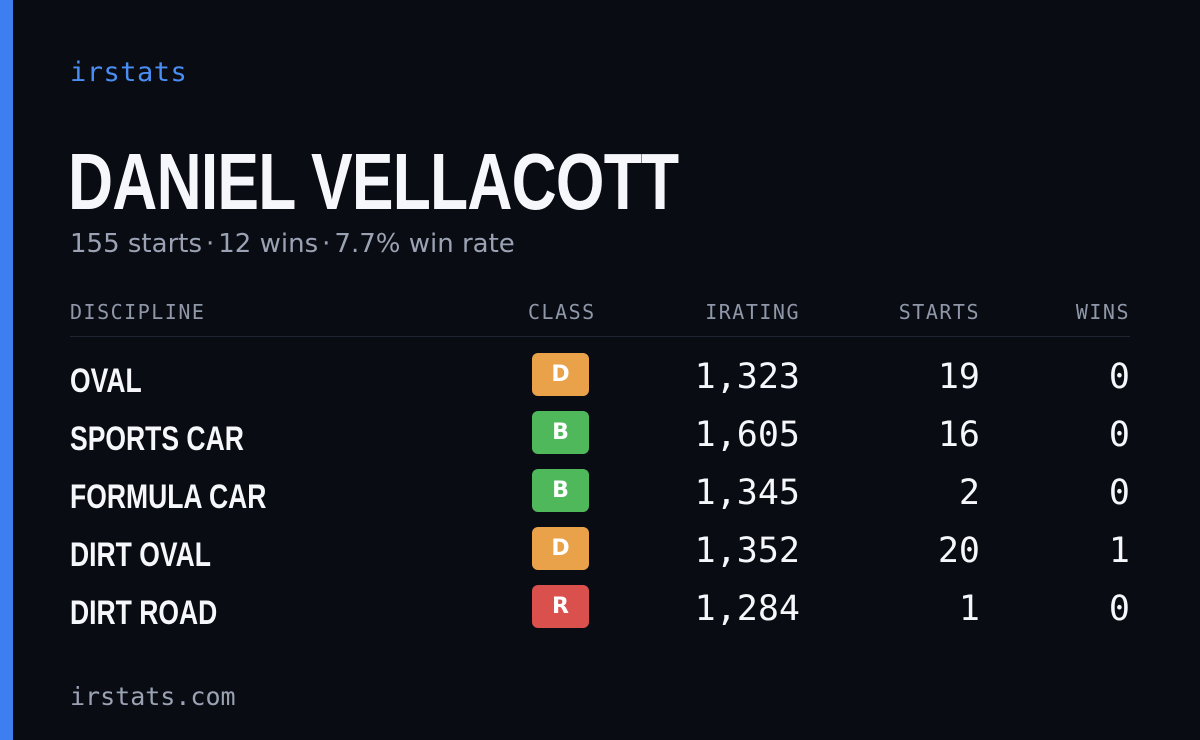 The image size is (1200, 740). Describe the element at coordinates (268, 244) in the screenshot. I see `summary-wins: 12 wins` at that location.